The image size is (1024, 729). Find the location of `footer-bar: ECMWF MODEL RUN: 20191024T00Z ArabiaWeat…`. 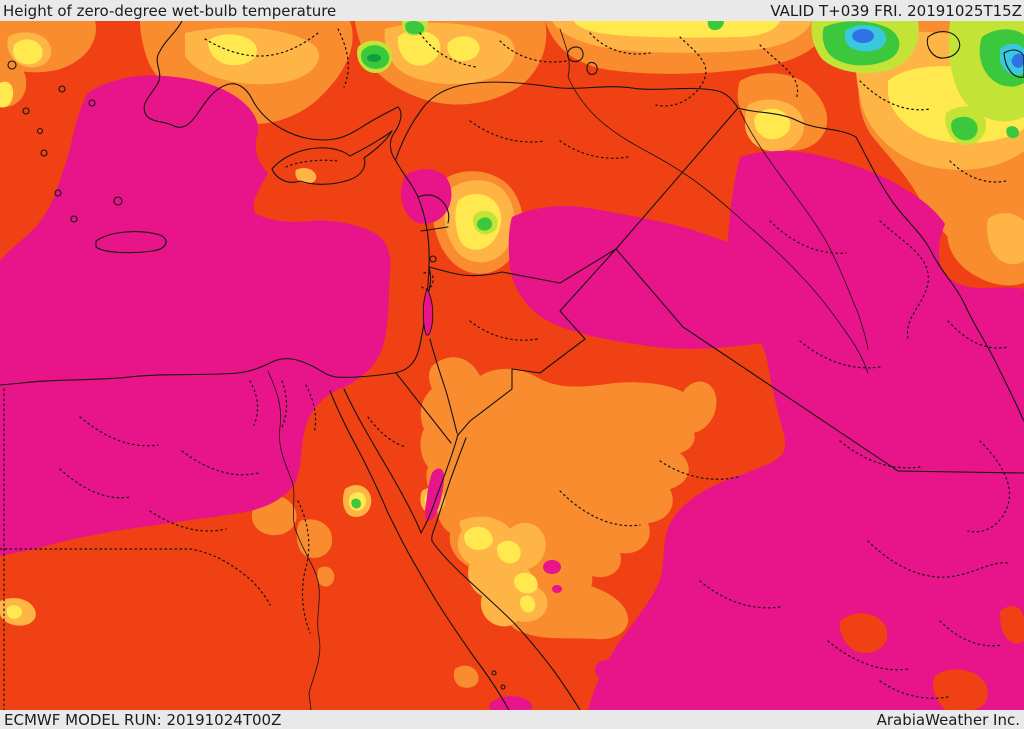

footer-bar: ECMWF MODEL RUN: 20191024T00Z ArabiaWeat… is located at coordinates (512, 719).